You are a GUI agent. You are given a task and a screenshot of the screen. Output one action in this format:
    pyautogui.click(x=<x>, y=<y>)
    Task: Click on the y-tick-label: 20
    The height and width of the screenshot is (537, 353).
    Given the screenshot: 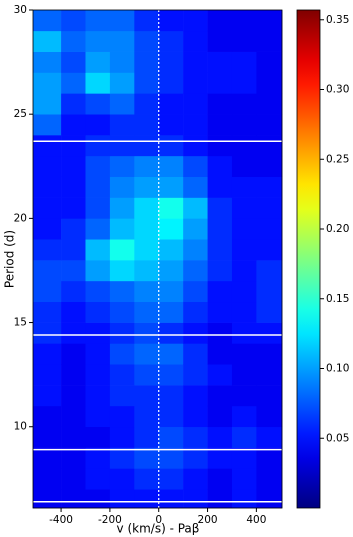 What is the action you would take?
    pyautogui.click(x=20, y=218)
    